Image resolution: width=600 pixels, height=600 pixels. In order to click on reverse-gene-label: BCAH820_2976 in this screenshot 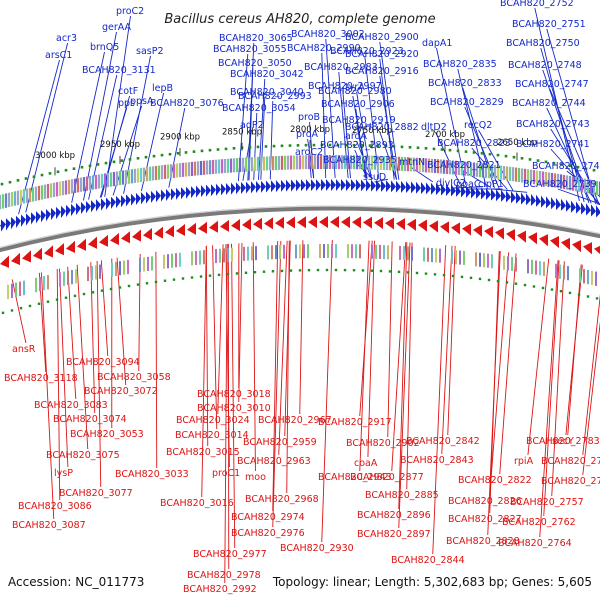, I will do `click(268, 533)`.